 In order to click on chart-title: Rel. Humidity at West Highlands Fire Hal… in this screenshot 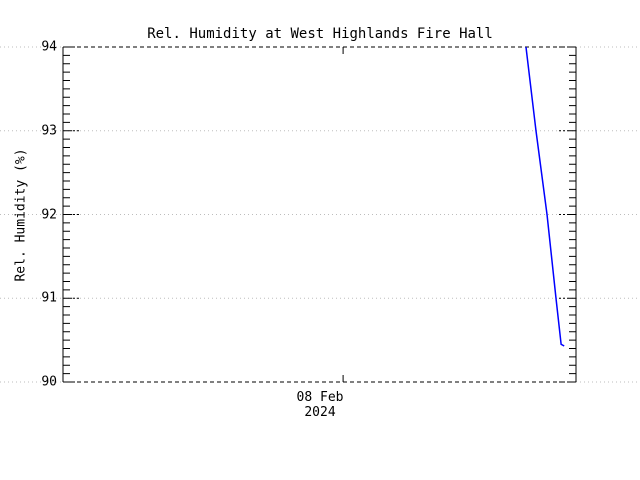, I will do `click(320, 34)`.